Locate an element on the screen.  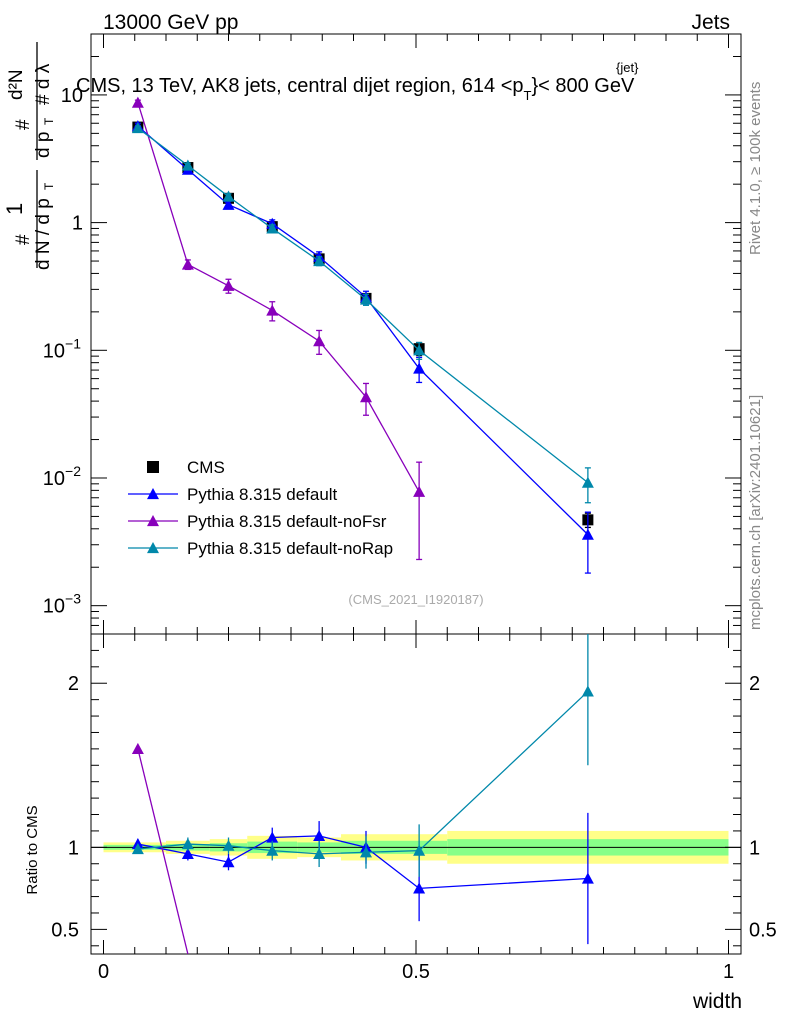
x-tick-label: 1 is located at coordinates (728, 972).